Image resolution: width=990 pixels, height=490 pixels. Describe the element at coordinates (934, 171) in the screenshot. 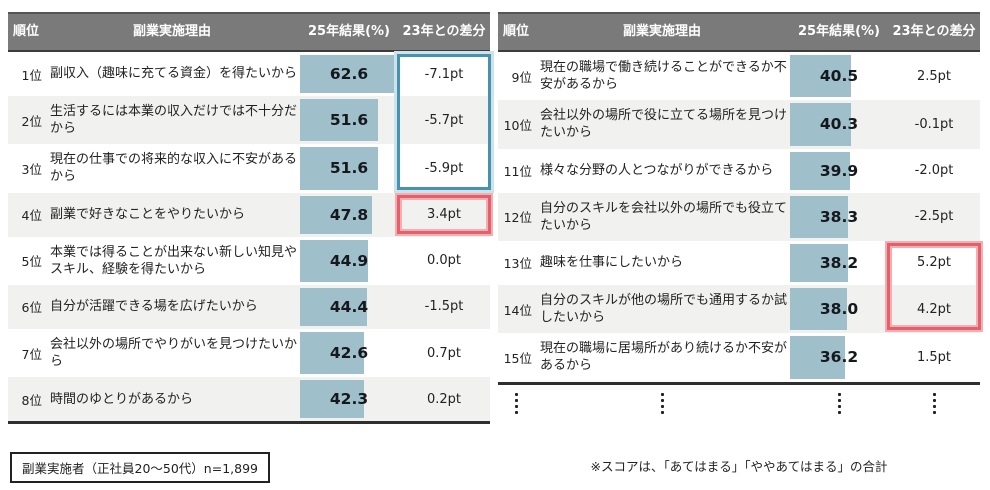

I see `diff-cell: -2.0pt` at that location.